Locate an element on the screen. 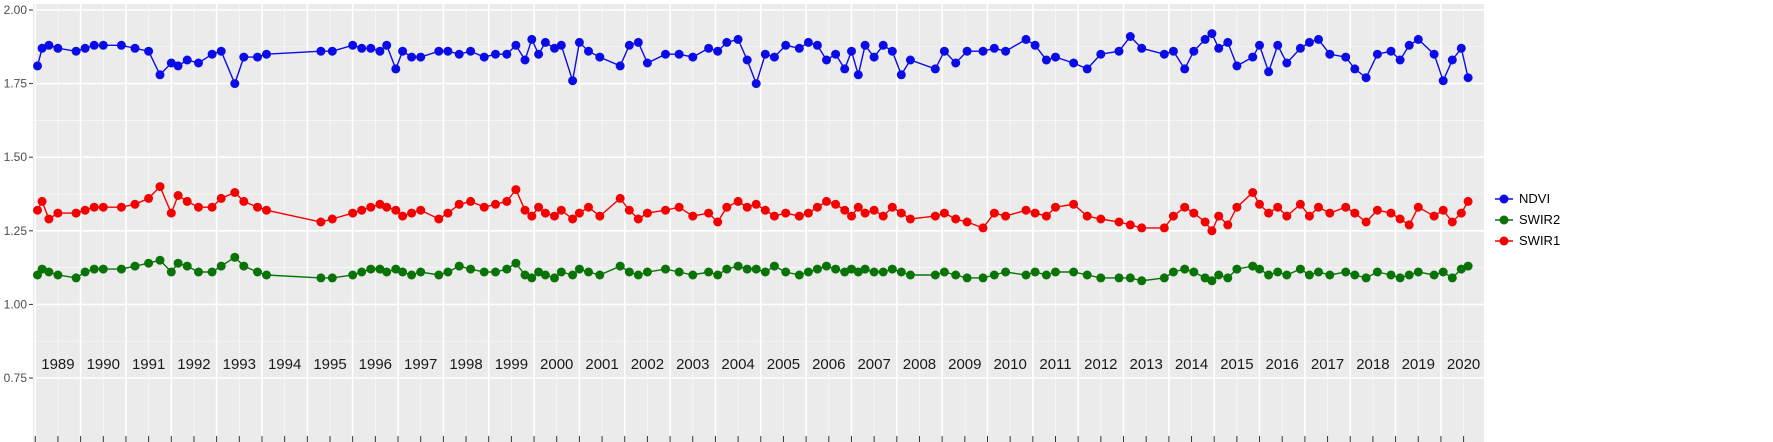  legend-item-swir2: SWIR2 is located at coordinates (1527, 219).